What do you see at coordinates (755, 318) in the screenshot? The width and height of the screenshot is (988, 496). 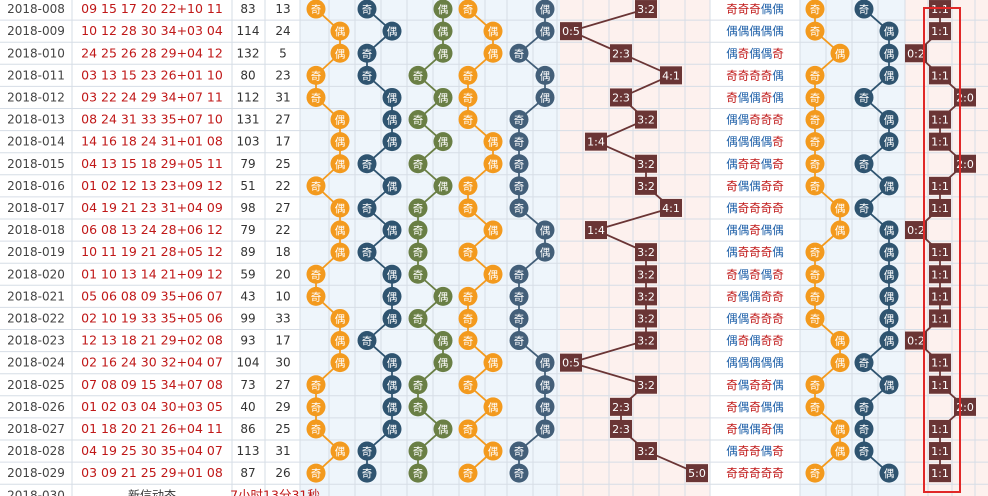 I see `pattern-14: 偶偶奇奇奇` at bounding box center [755, 318].